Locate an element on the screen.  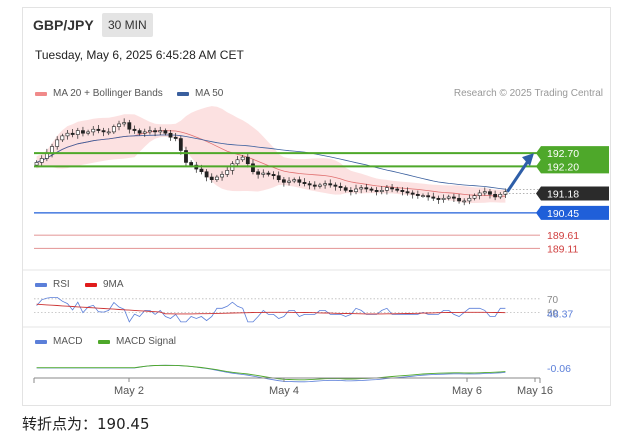
credit-text: Research © 2025 Trading Central is located at coordinates (528, 93).